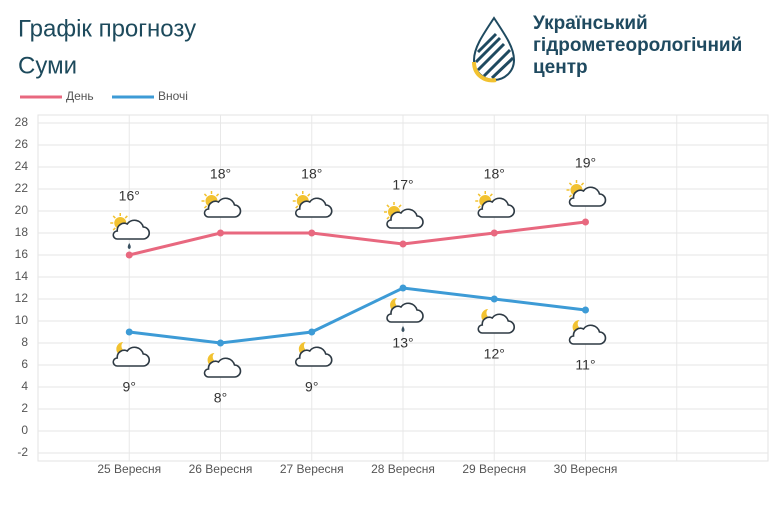 This screenshot has height=513, width=777. I want to click on y-tick-label: 14, so click(22, 276).